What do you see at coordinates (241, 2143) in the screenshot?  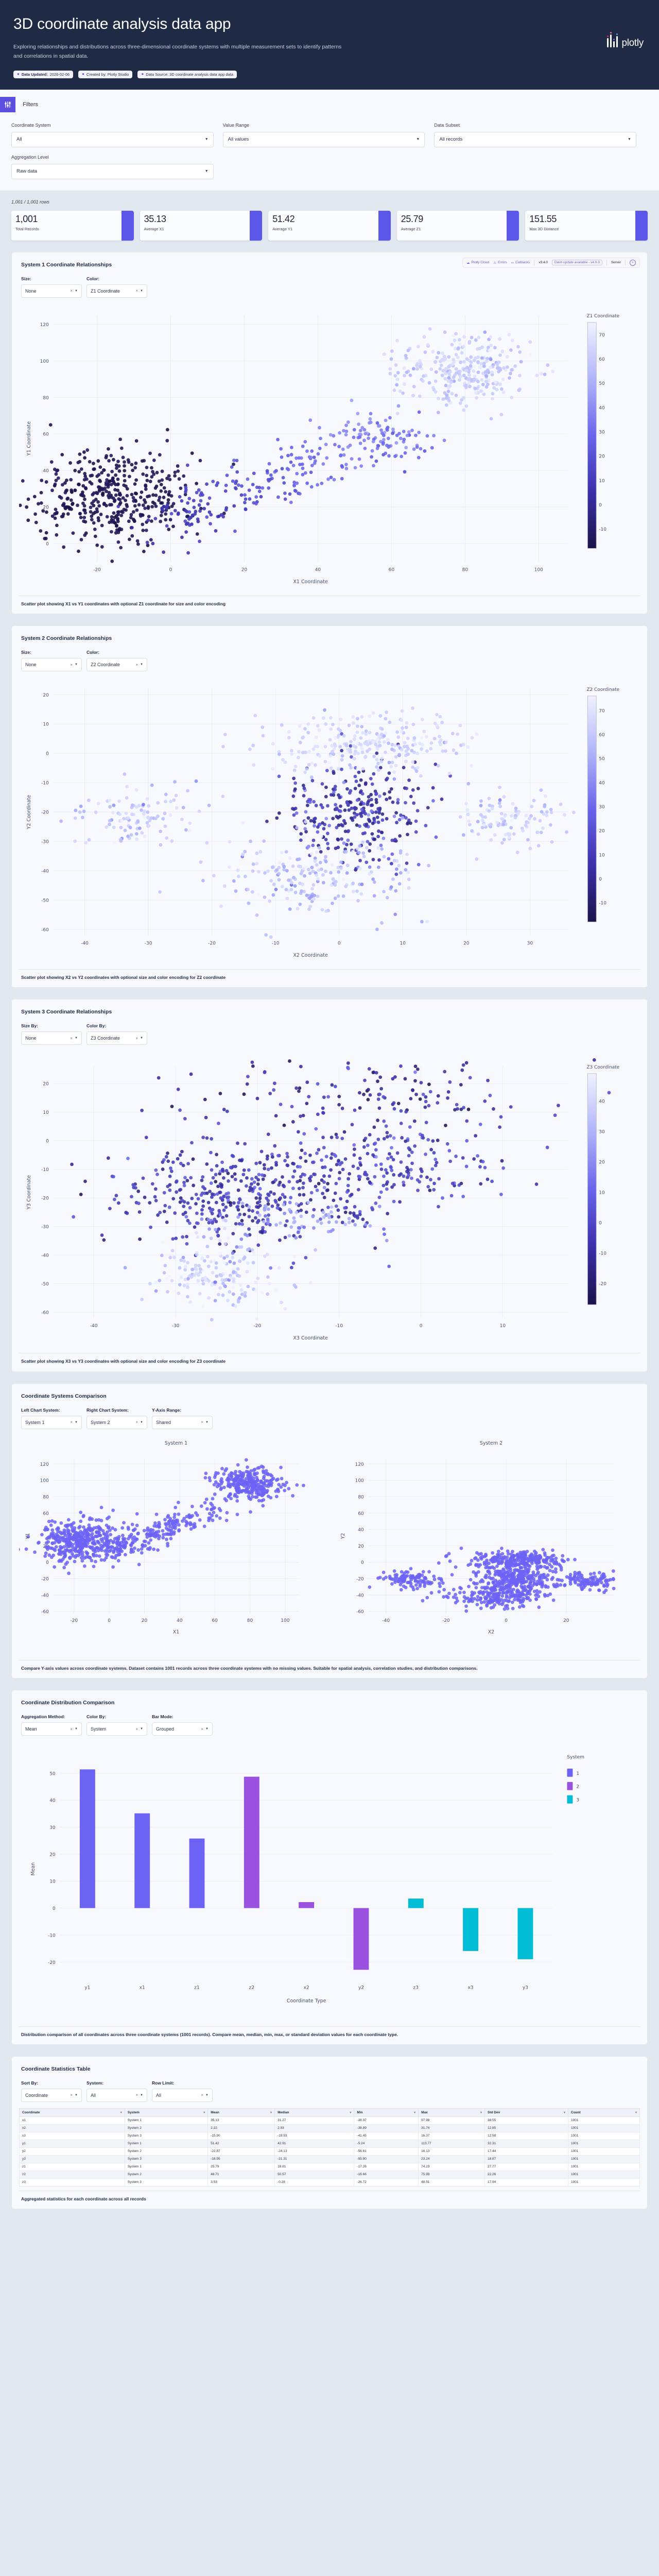 I see `table-cell: 51.42` at bounding box center [241, 2143].